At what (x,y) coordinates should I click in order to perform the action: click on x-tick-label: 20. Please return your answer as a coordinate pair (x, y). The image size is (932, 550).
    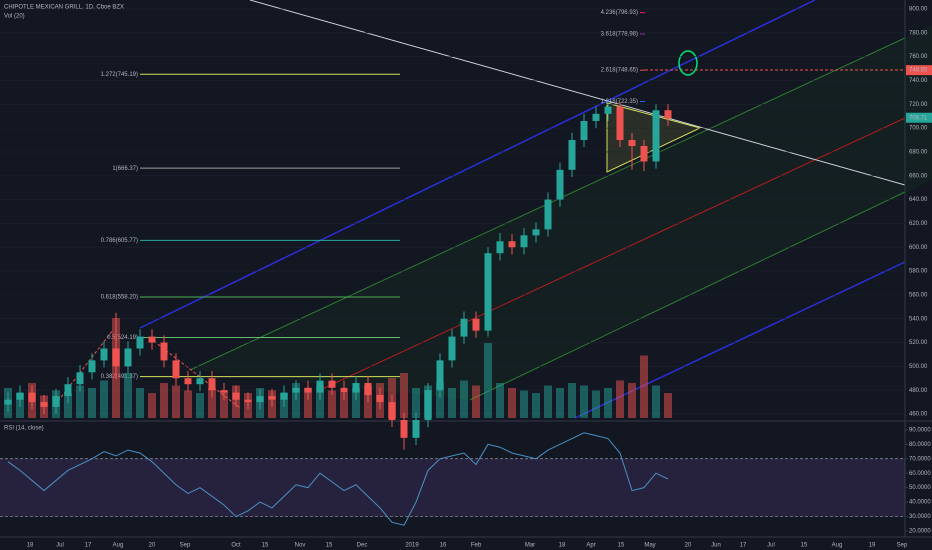
    Looking at the image, I should click on (688, 546).